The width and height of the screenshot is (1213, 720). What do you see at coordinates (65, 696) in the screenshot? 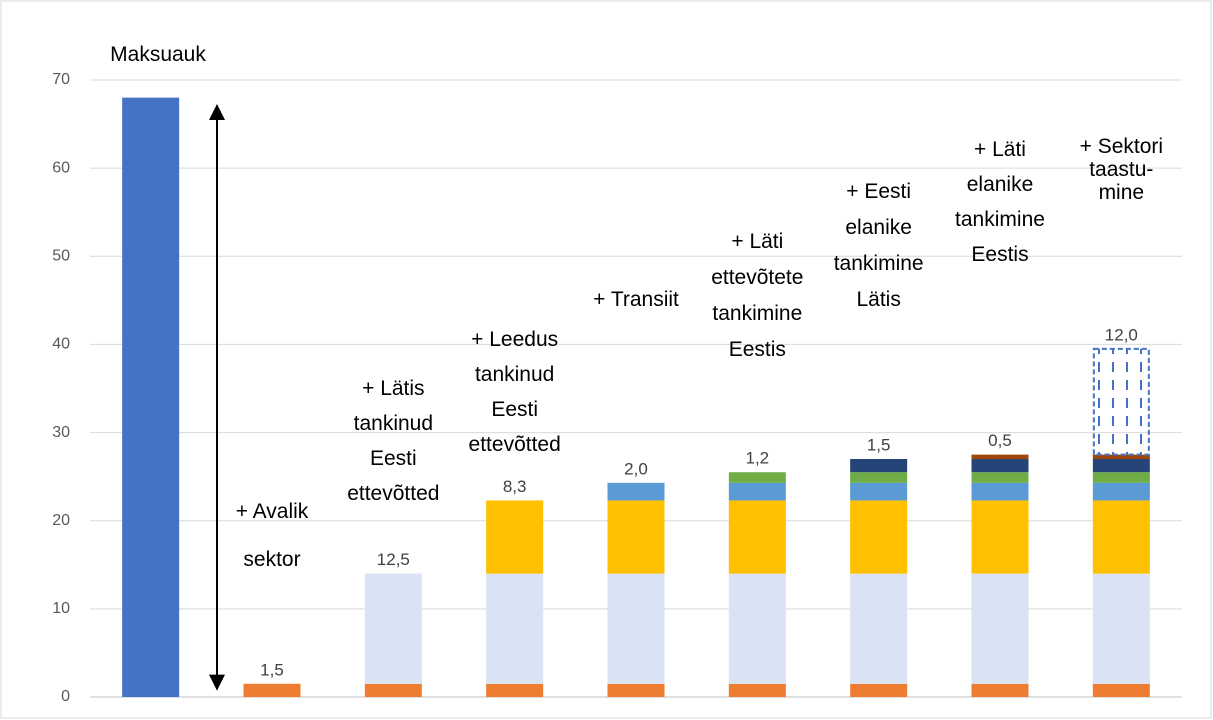
I see `y-tick-label: 0` at bounding box center [65, 696].